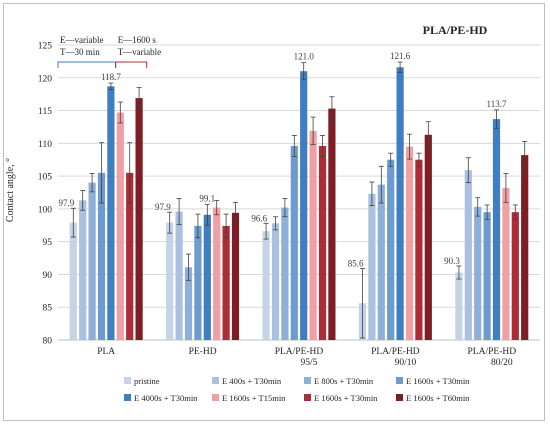  I want to click on annotation-text: E—variable, so click(81, 40).